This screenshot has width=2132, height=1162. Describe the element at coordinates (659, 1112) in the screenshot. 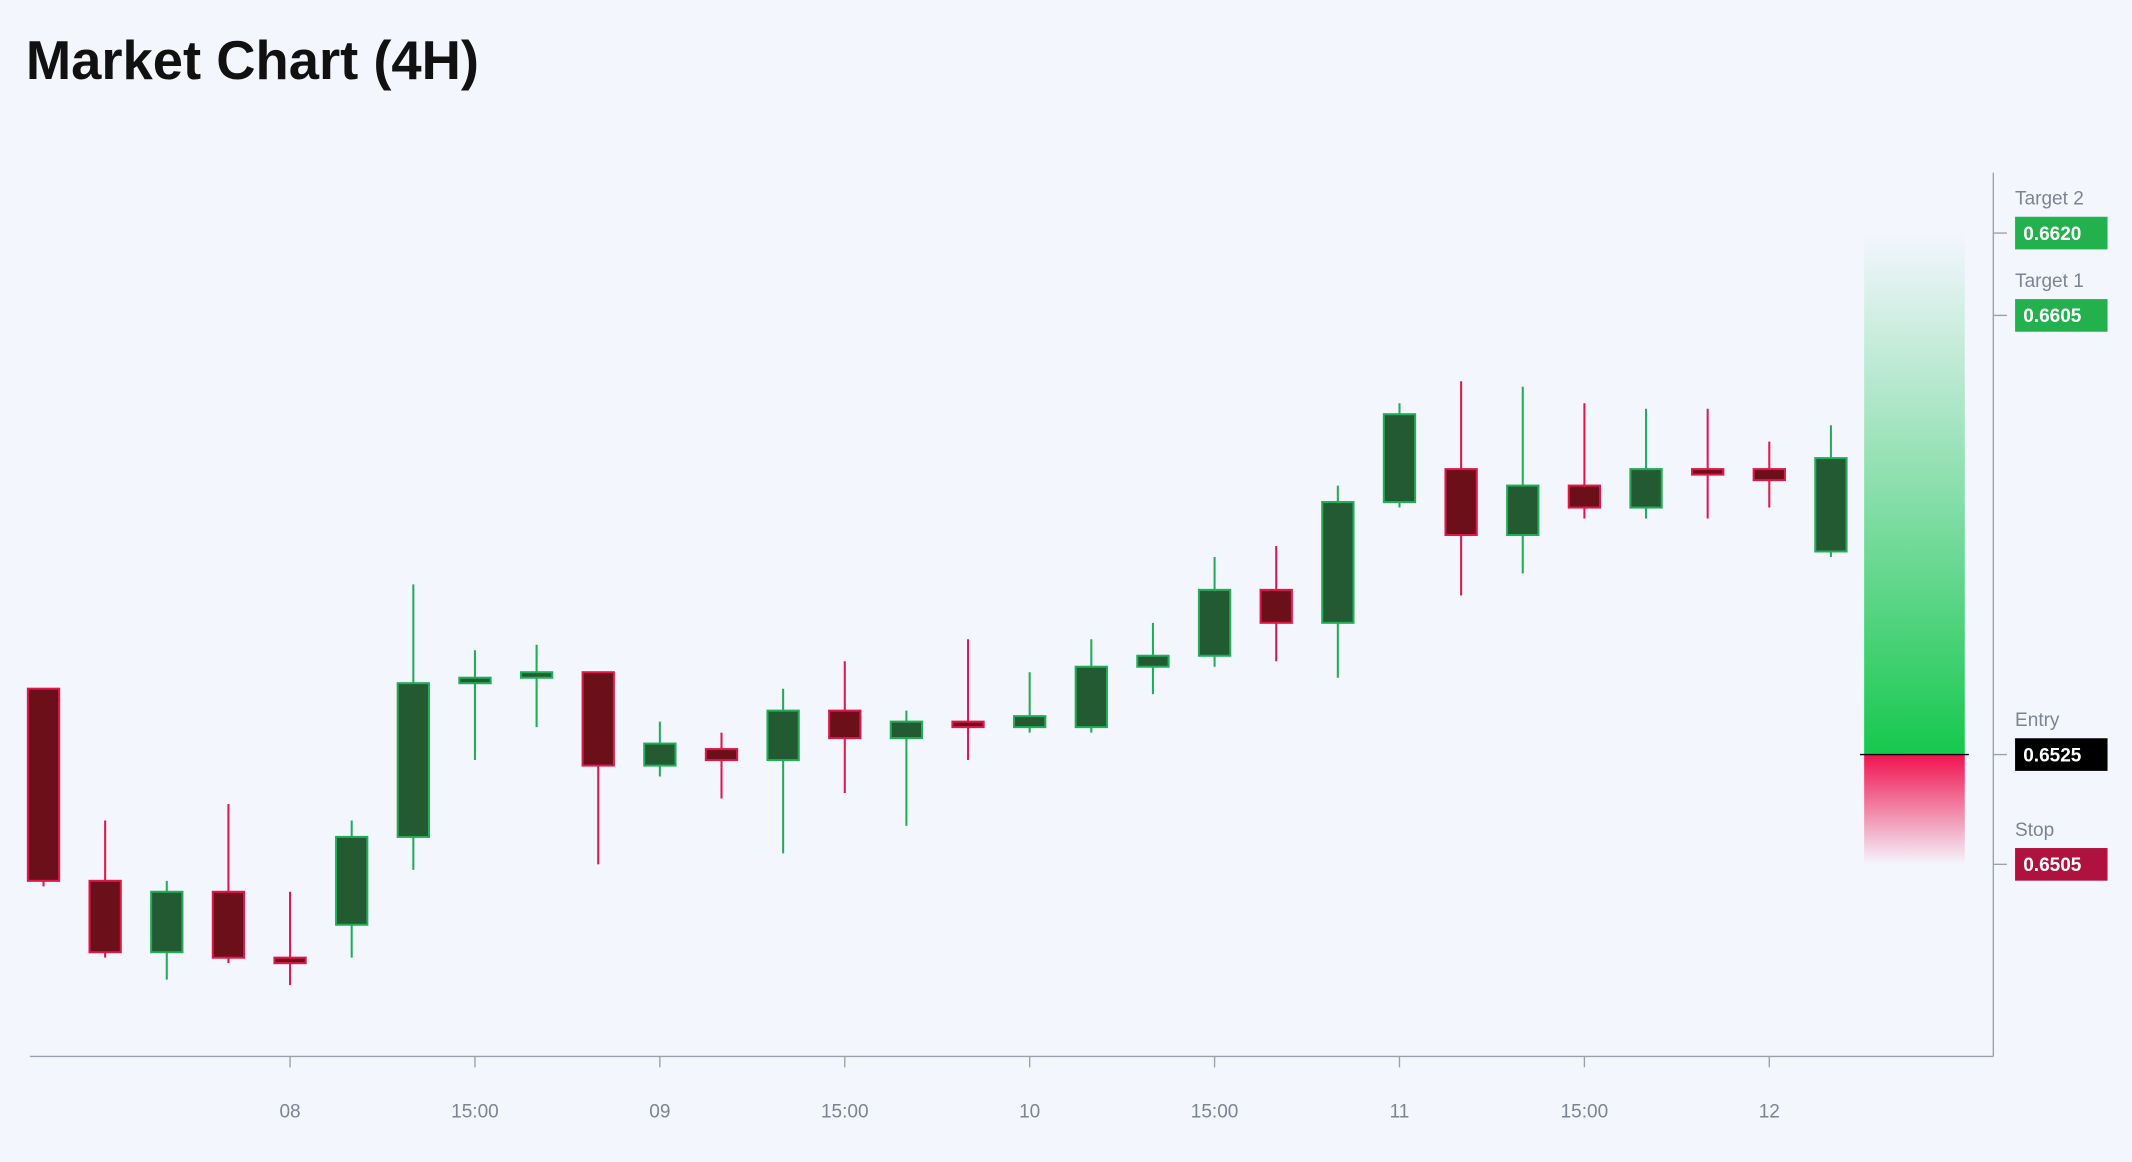

I see `x-tick-label: 09` at that location.